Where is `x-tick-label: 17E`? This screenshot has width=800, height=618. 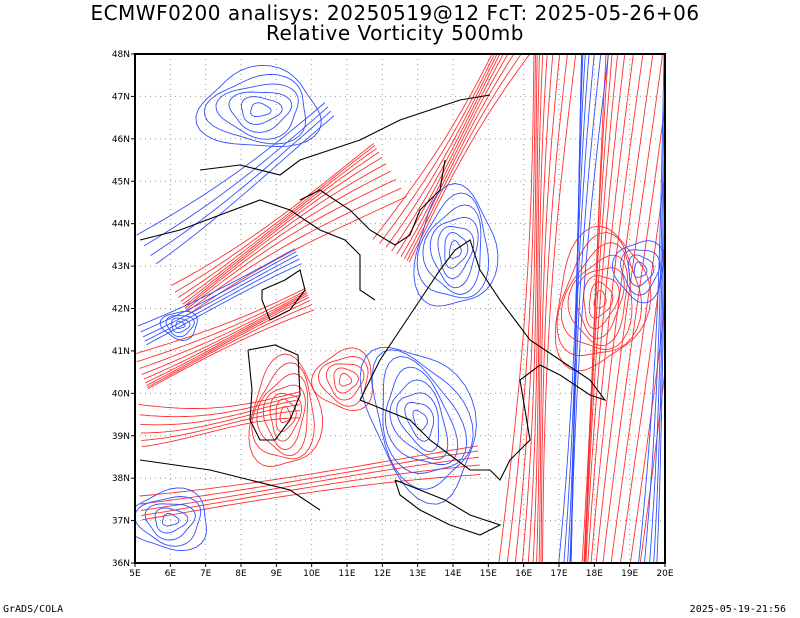 x-tick-label: 17E is located at coordinates (558, 574).